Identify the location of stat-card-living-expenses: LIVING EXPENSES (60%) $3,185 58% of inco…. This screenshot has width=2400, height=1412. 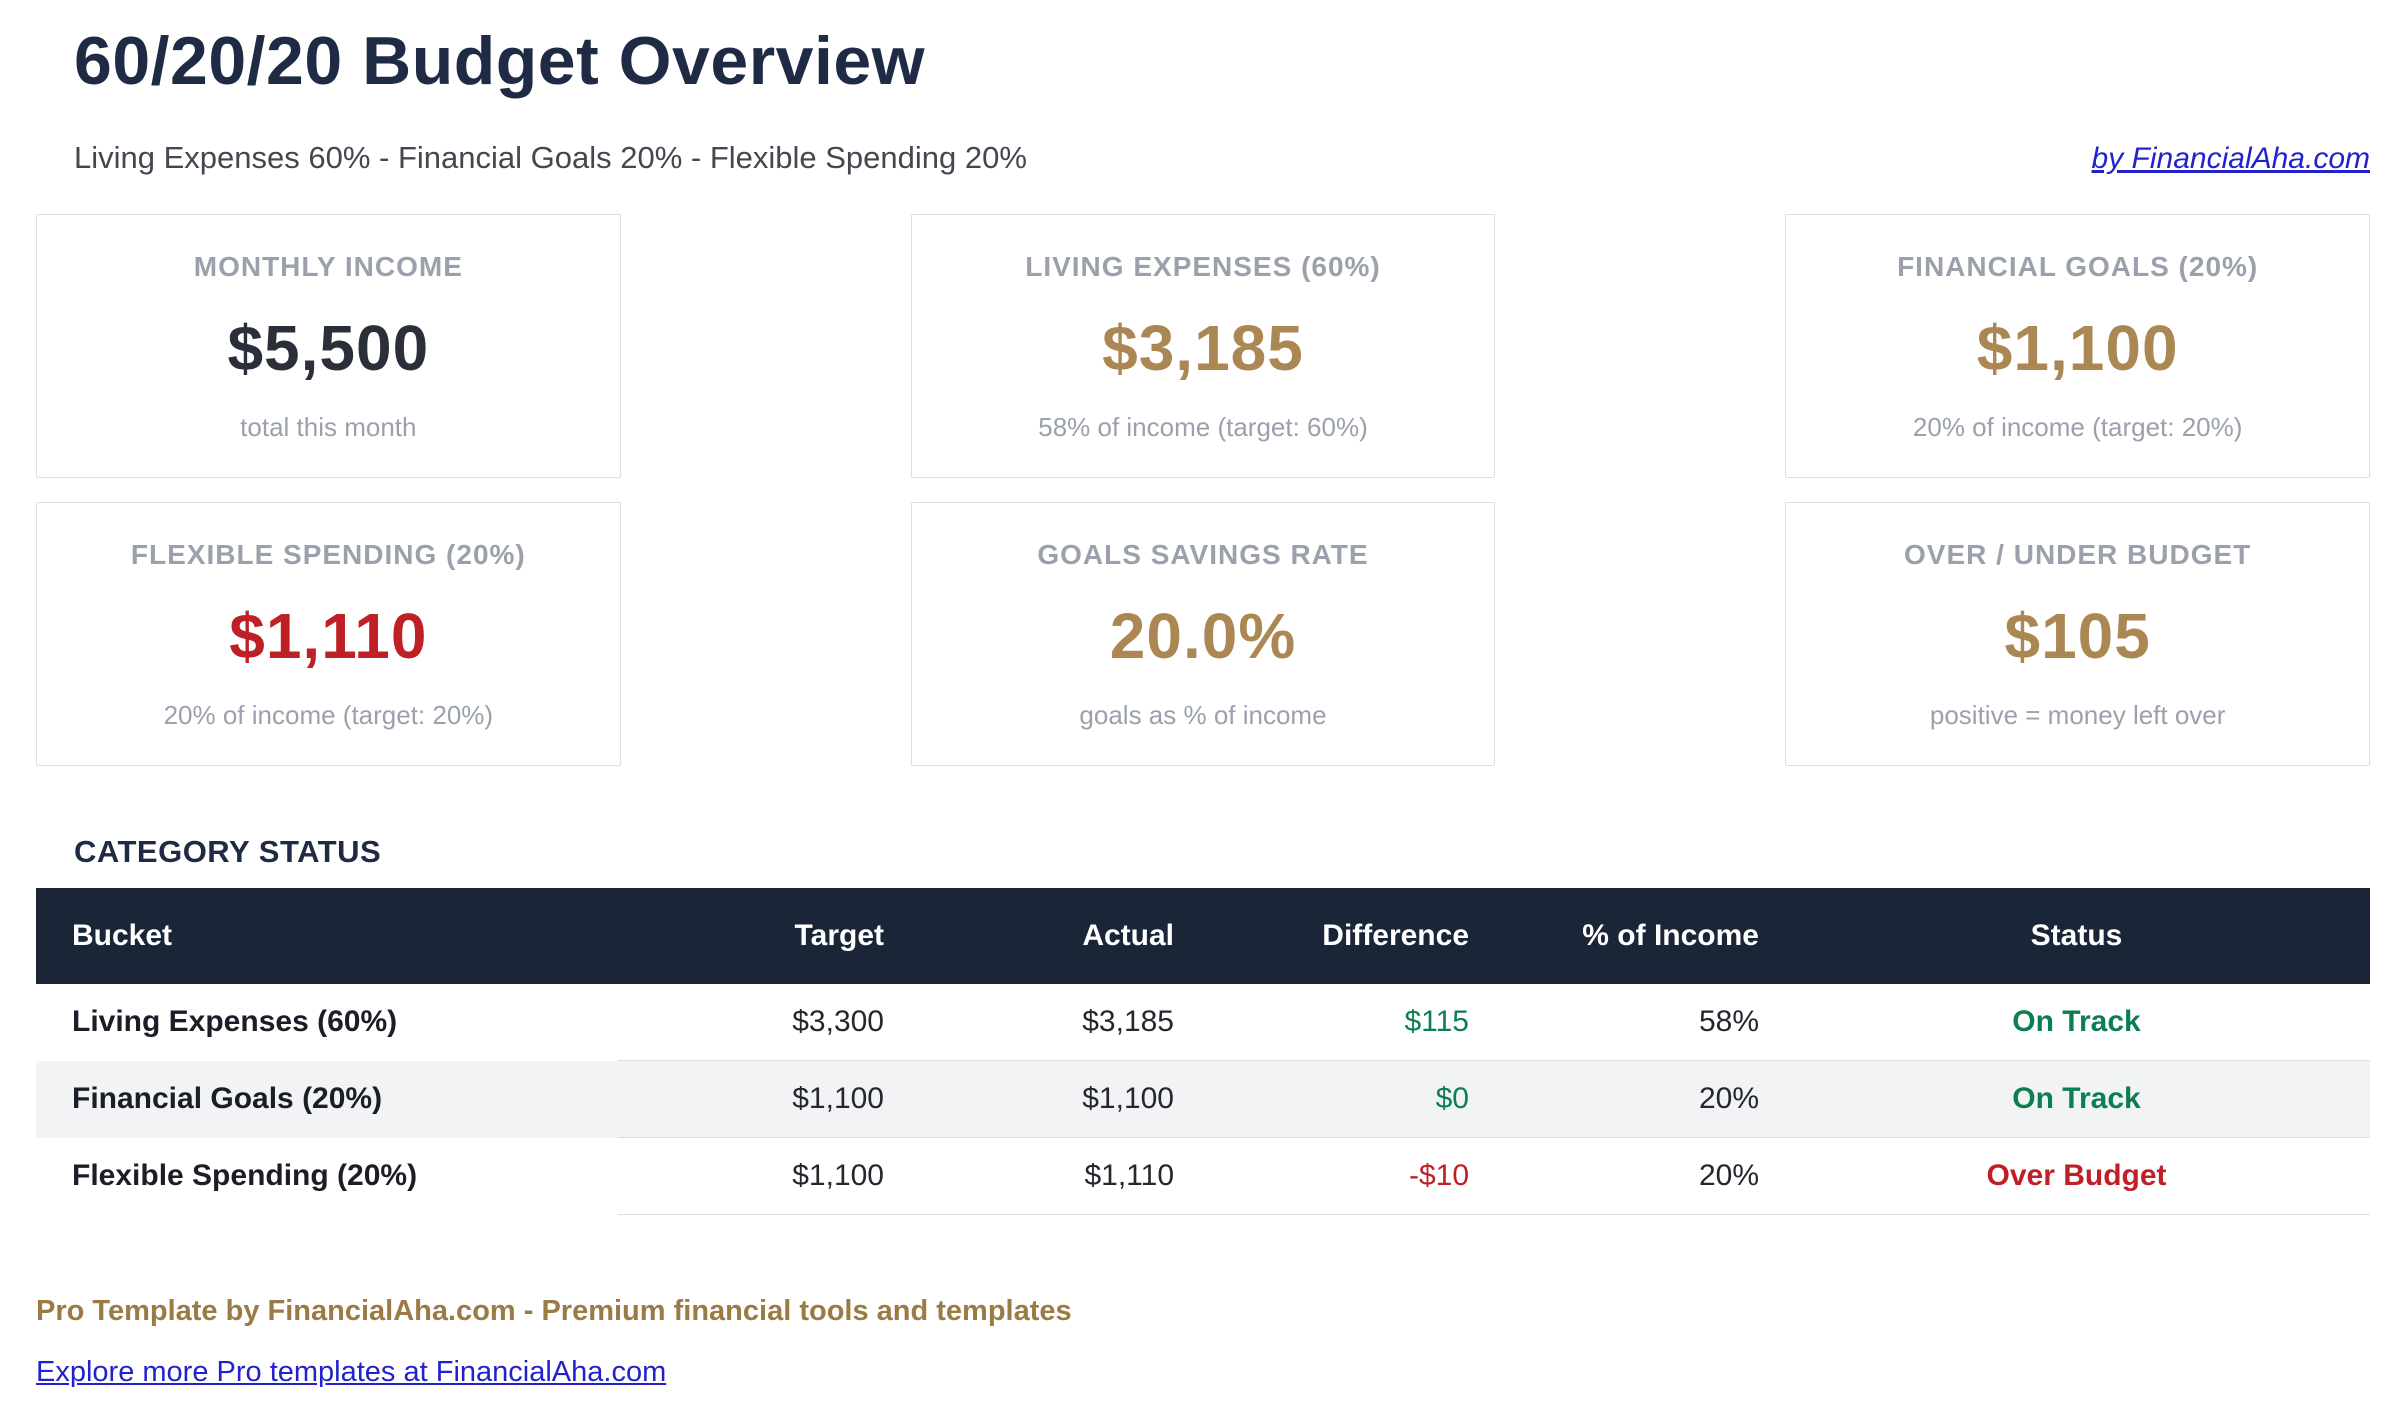
(1203, 346).